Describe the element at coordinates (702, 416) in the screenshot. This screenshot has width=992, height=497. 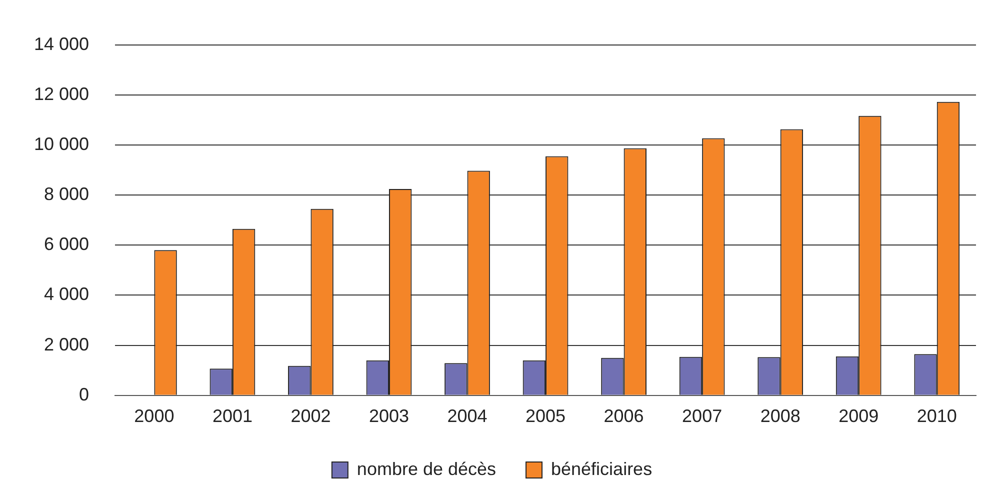
I see `x-tick-label: 2007` at that location.